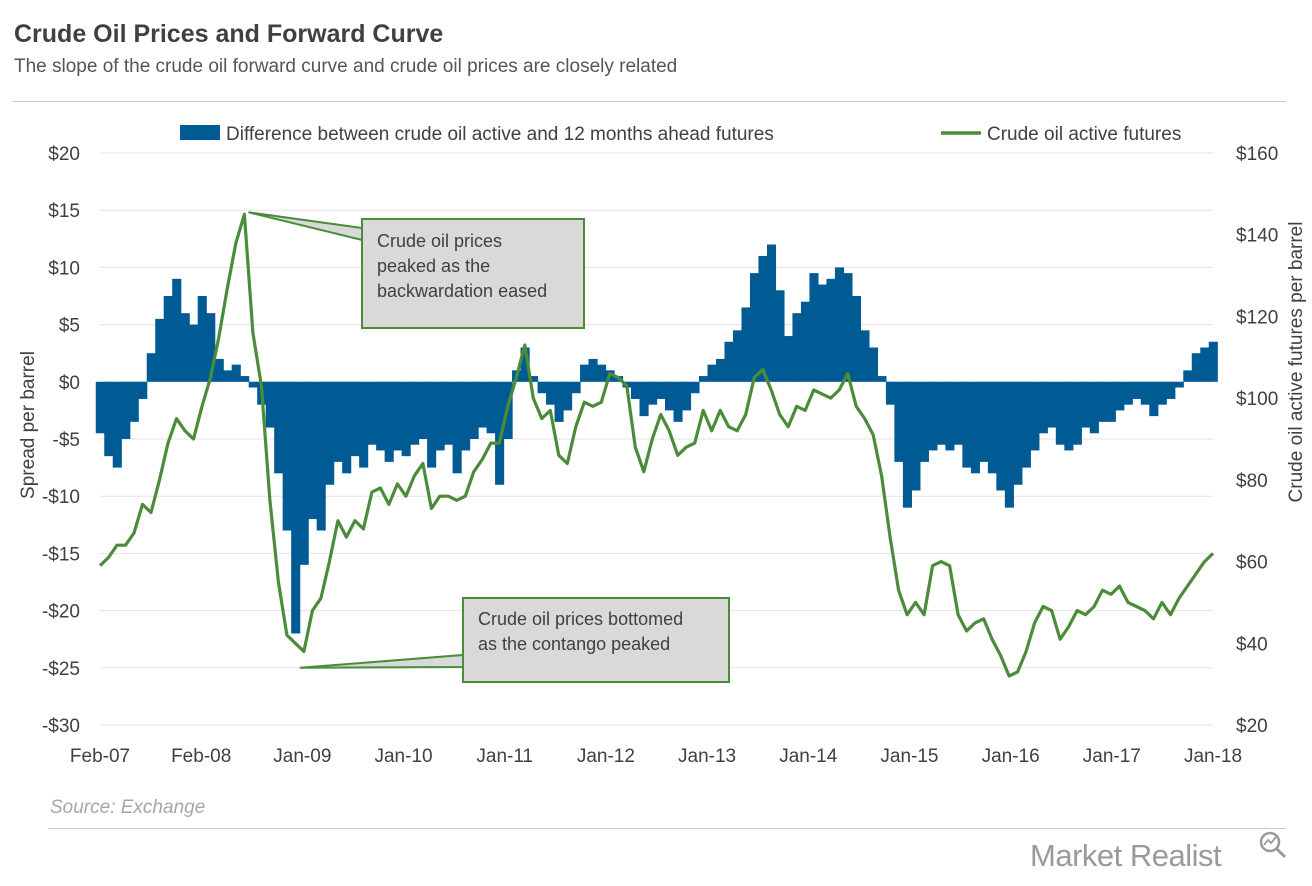 This screenshot has width=1312, height=886. What do you see at coordinates (1273, 845) in the screenshot?
I see `magnifier-chart-icon` at bounding box center [1273, 845].